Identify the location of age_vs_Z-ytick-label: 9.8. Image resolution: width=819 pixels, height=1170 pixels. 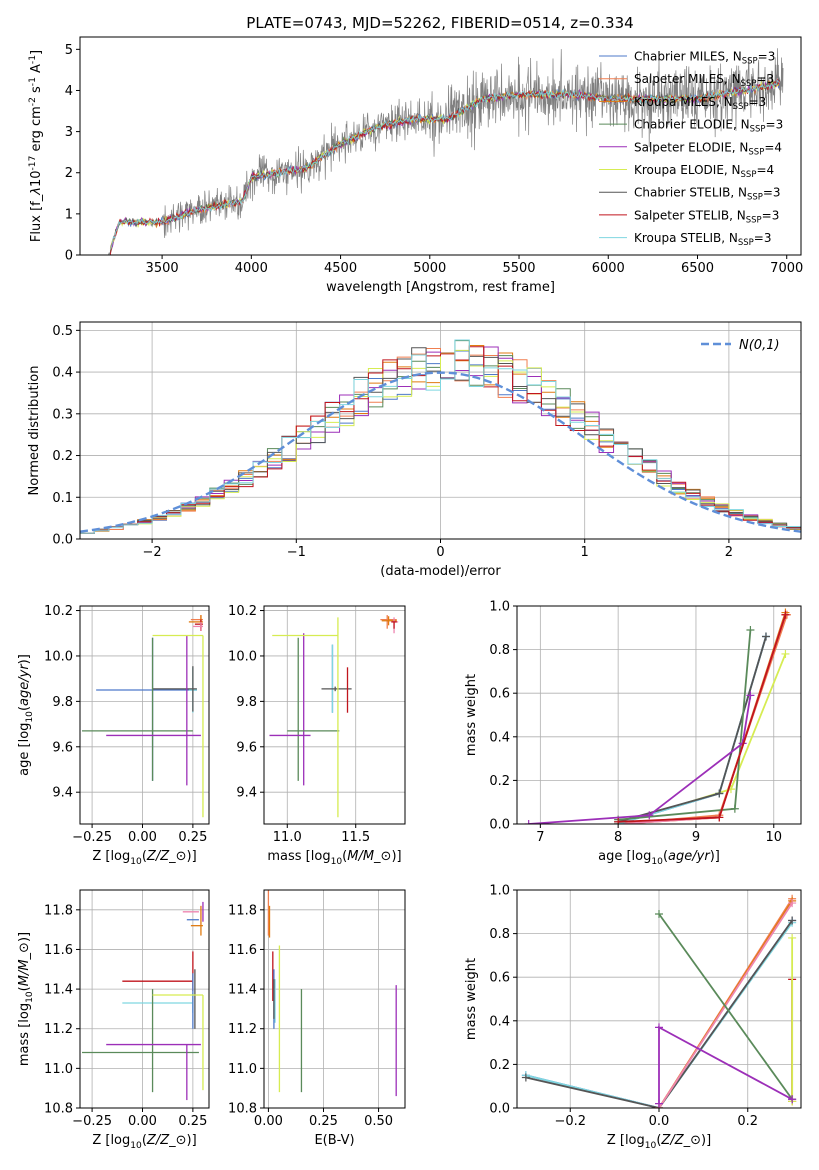
(62, 702).